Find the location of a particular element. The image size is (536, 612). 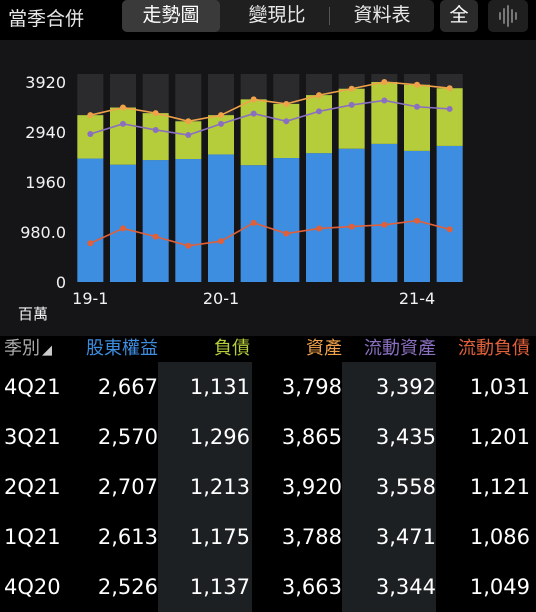

liabilities-cell: 1,296 is located at coordinates (219, 437).